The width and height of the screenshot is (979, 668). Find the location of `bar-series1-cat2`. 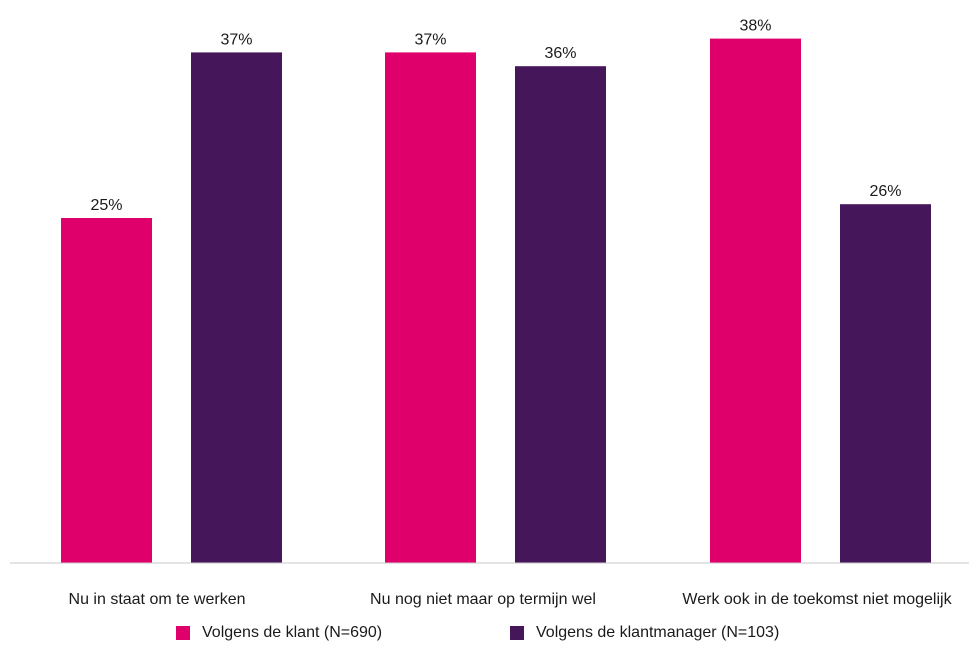

bar-series1-cat2 is located at coordinates (885, 383).